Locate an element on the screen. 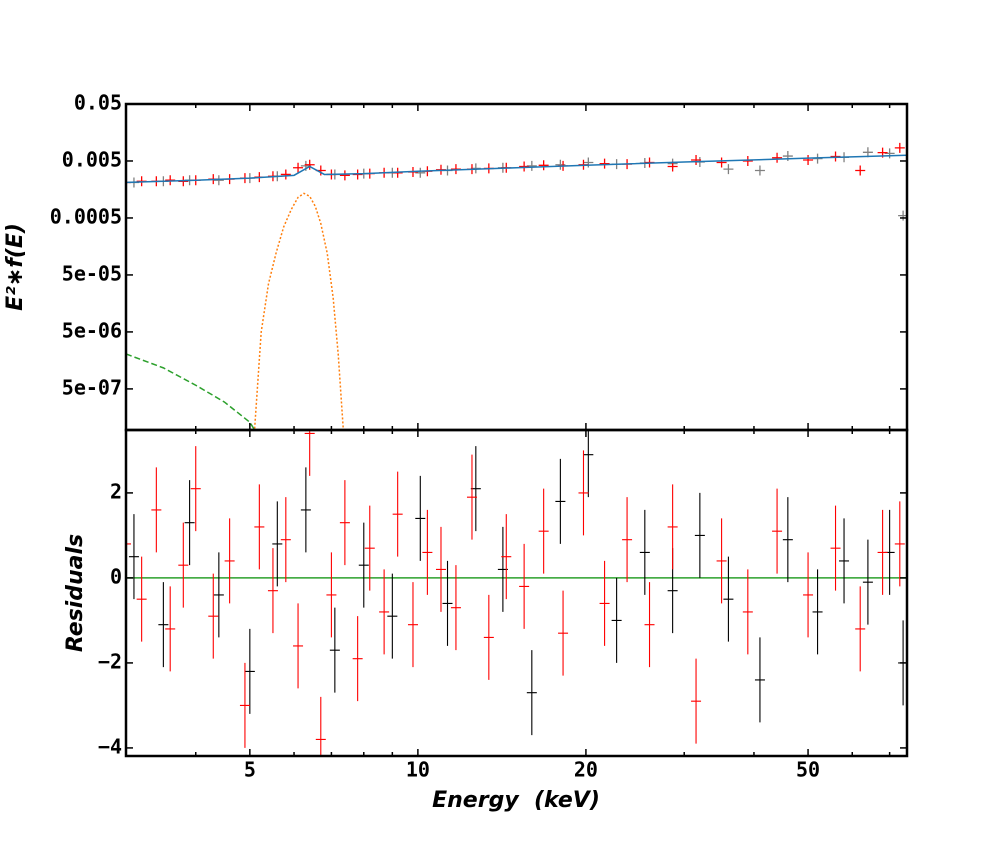  x-tick-label: 5 is located at coordinates (250, 770).